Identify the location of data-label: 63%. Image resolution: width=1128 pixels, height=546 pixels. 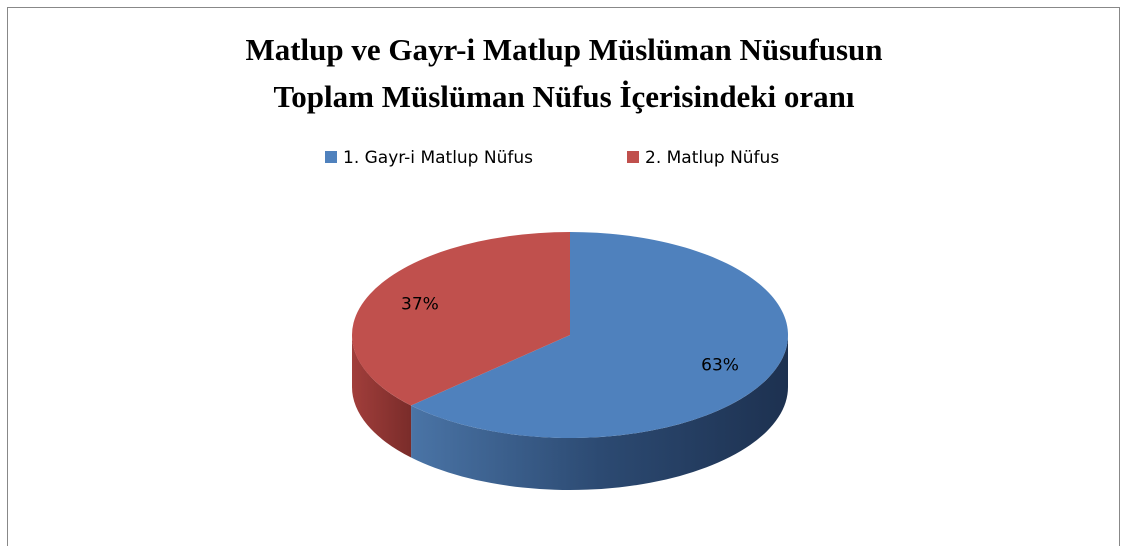
(720, 366).